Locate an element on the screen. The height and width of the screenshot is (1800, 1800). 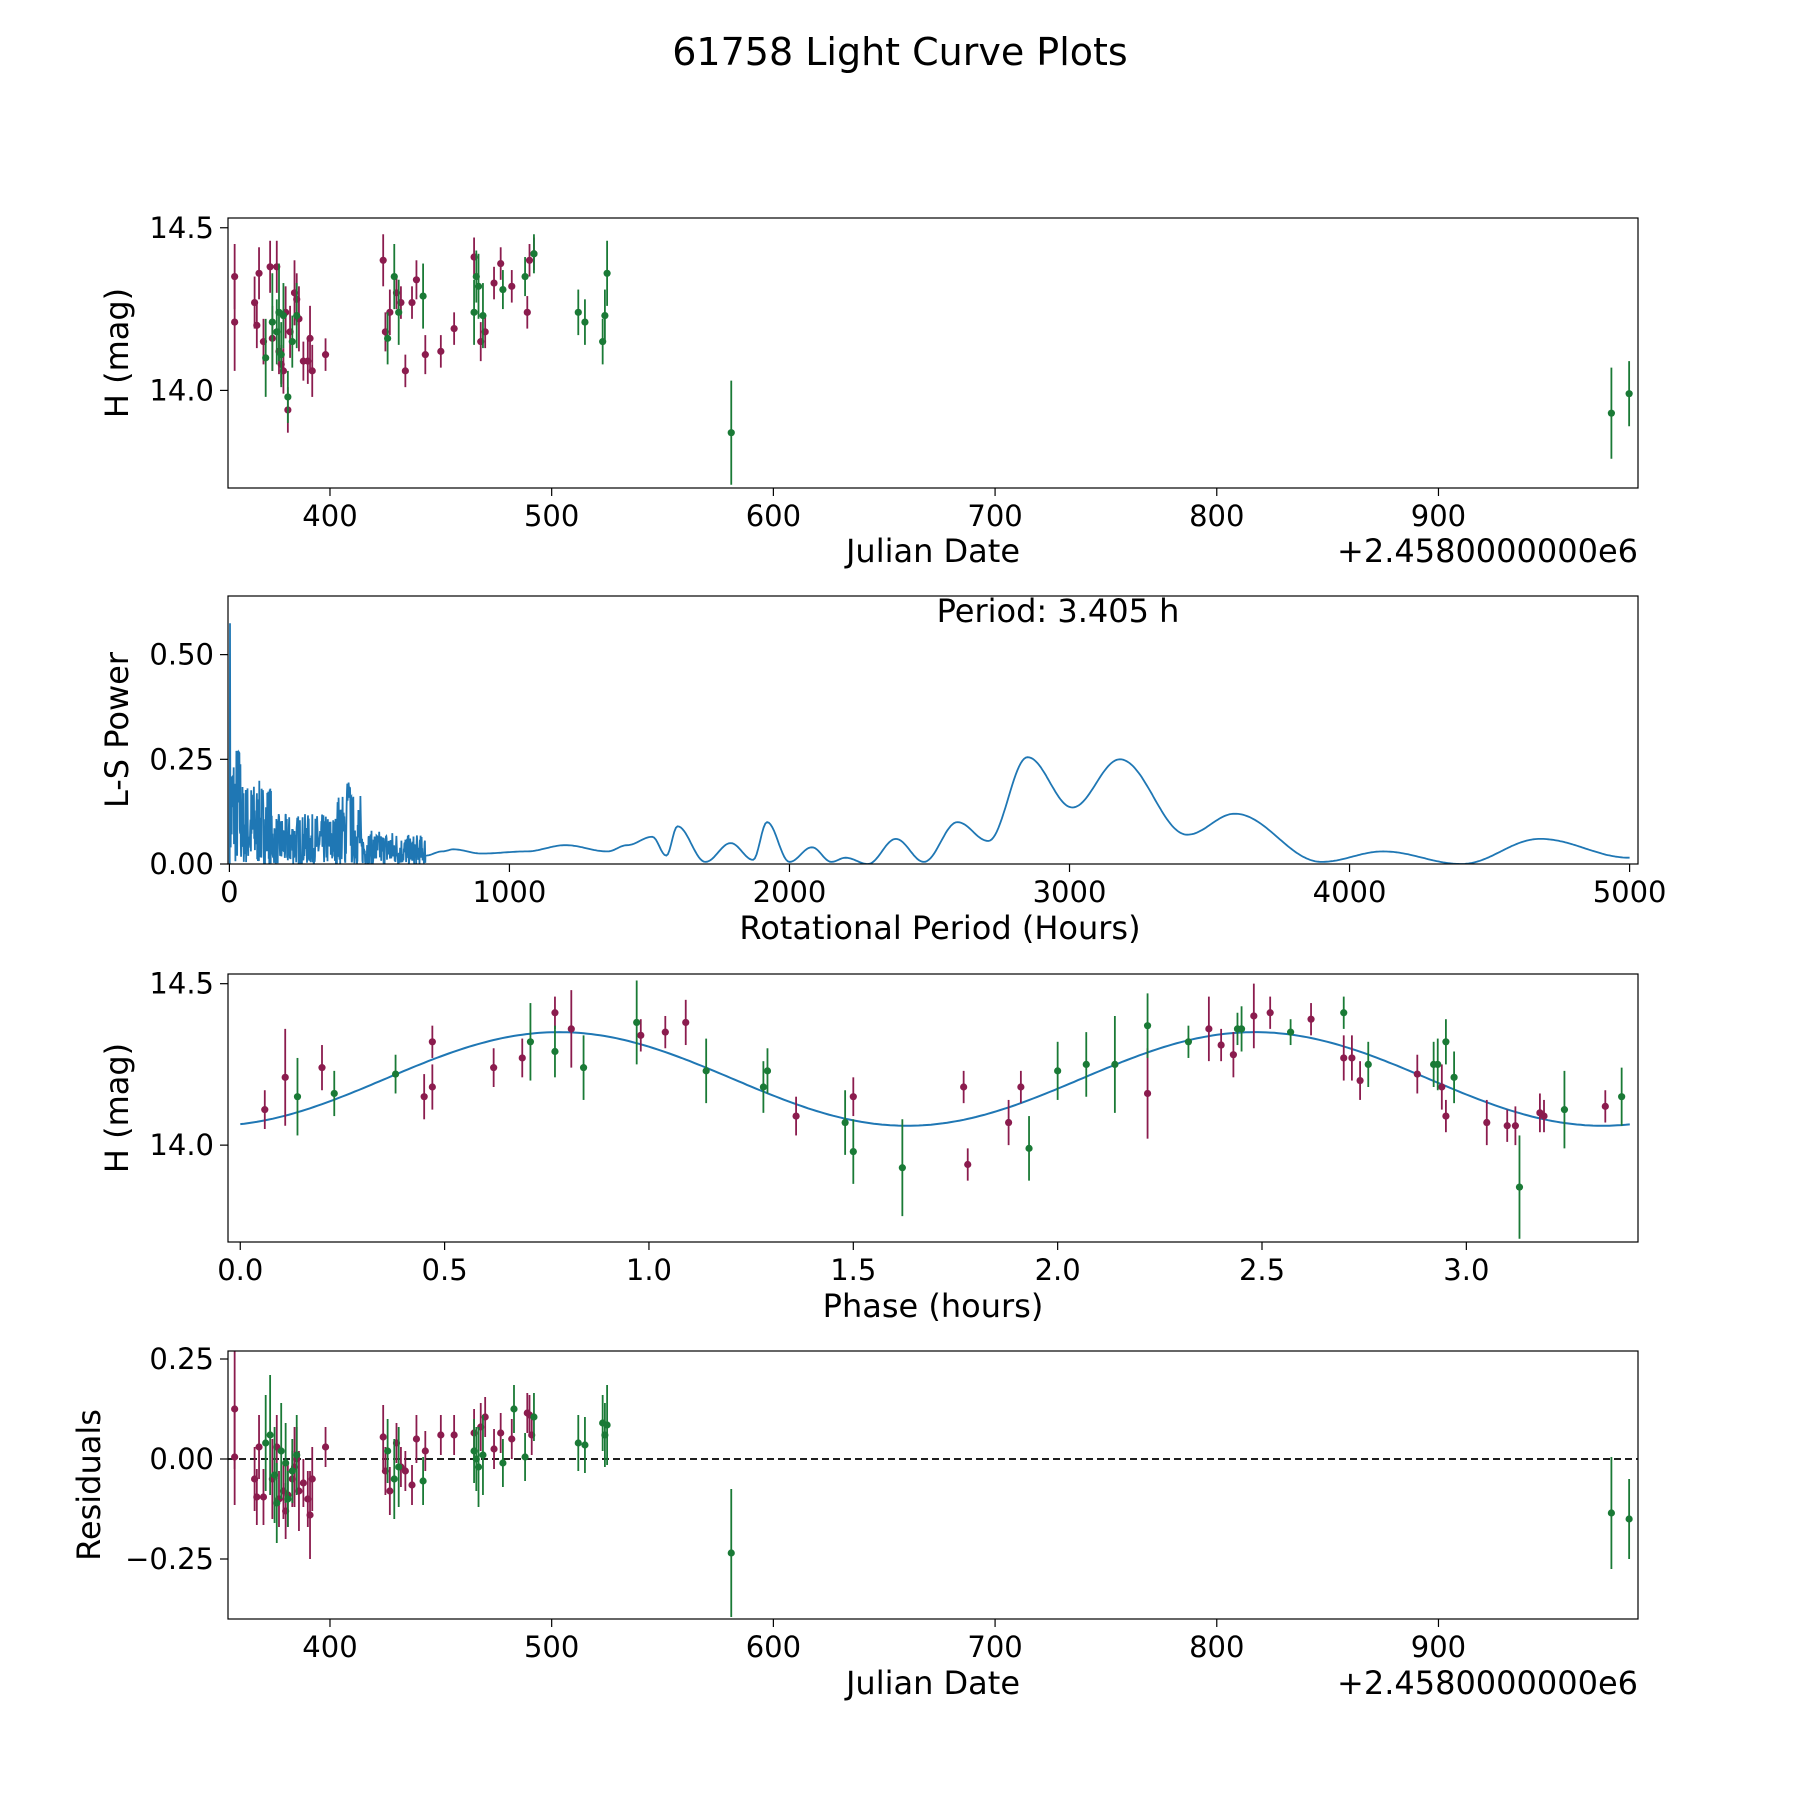
residuals-xtick-label: 400 is located at coordinates (329, 1647).